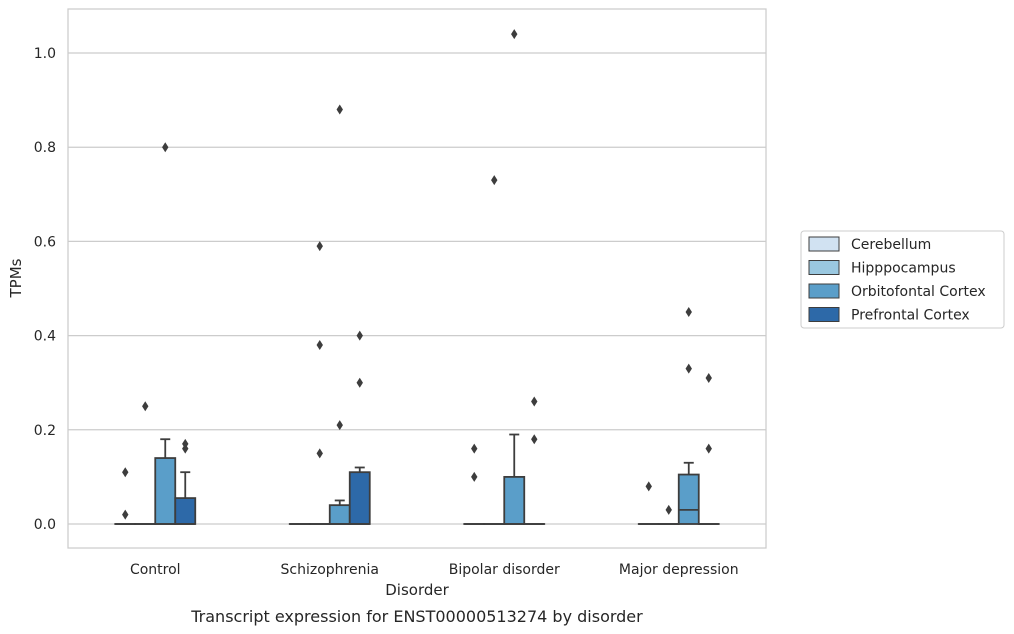  I want to click on x-tick-label: Bipolar disorder, so click(504, 570).